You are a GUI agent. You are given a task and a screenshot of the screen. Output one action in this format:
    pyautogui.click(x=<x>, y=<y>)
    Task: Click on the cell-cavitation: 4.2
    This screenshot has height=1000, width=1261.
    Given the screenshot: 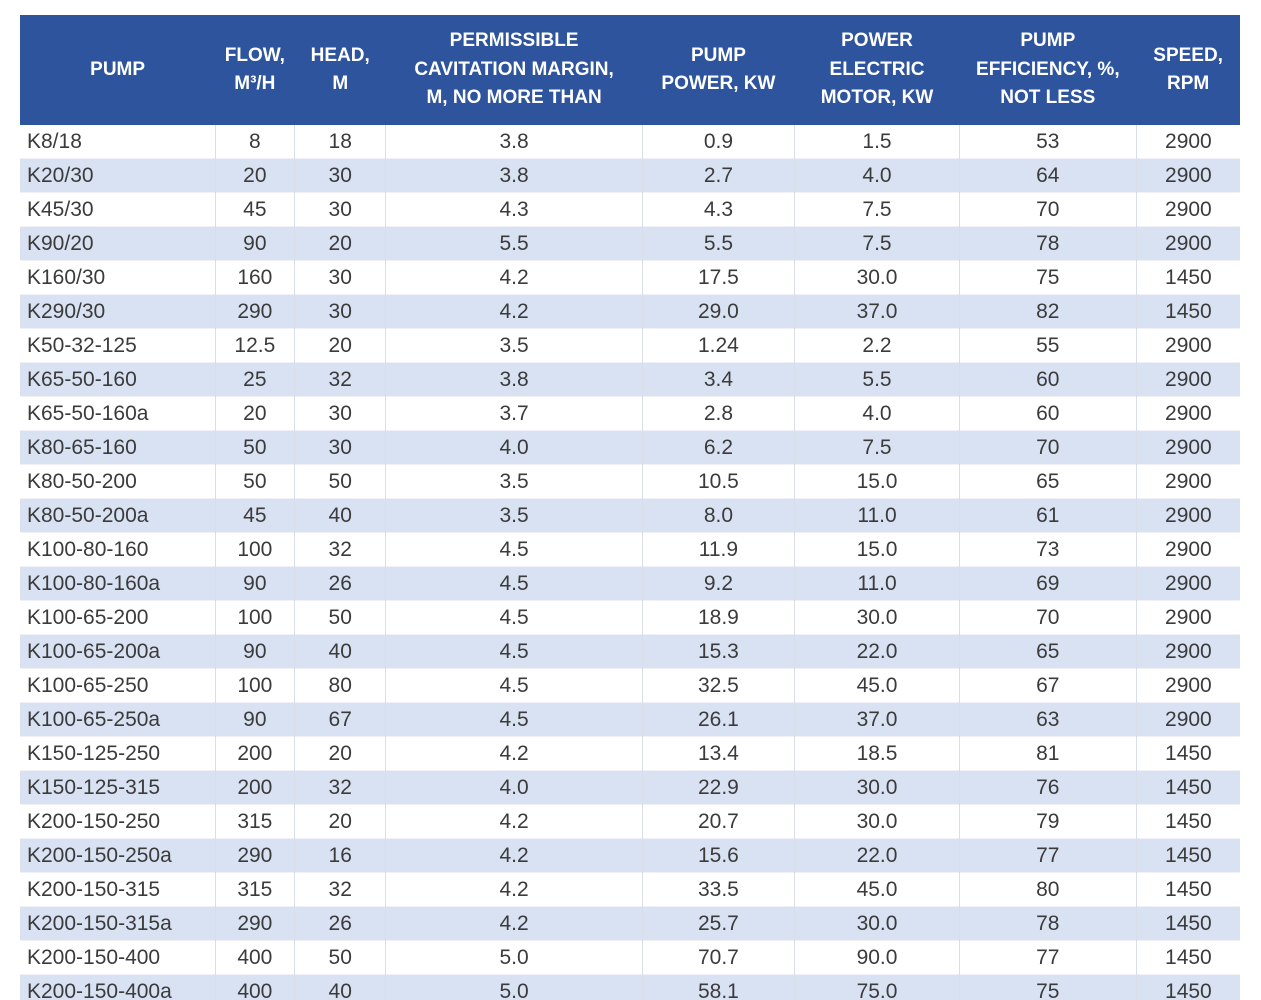 What is the action you would take?
    pyautogui.click(x=514, y=889)
    